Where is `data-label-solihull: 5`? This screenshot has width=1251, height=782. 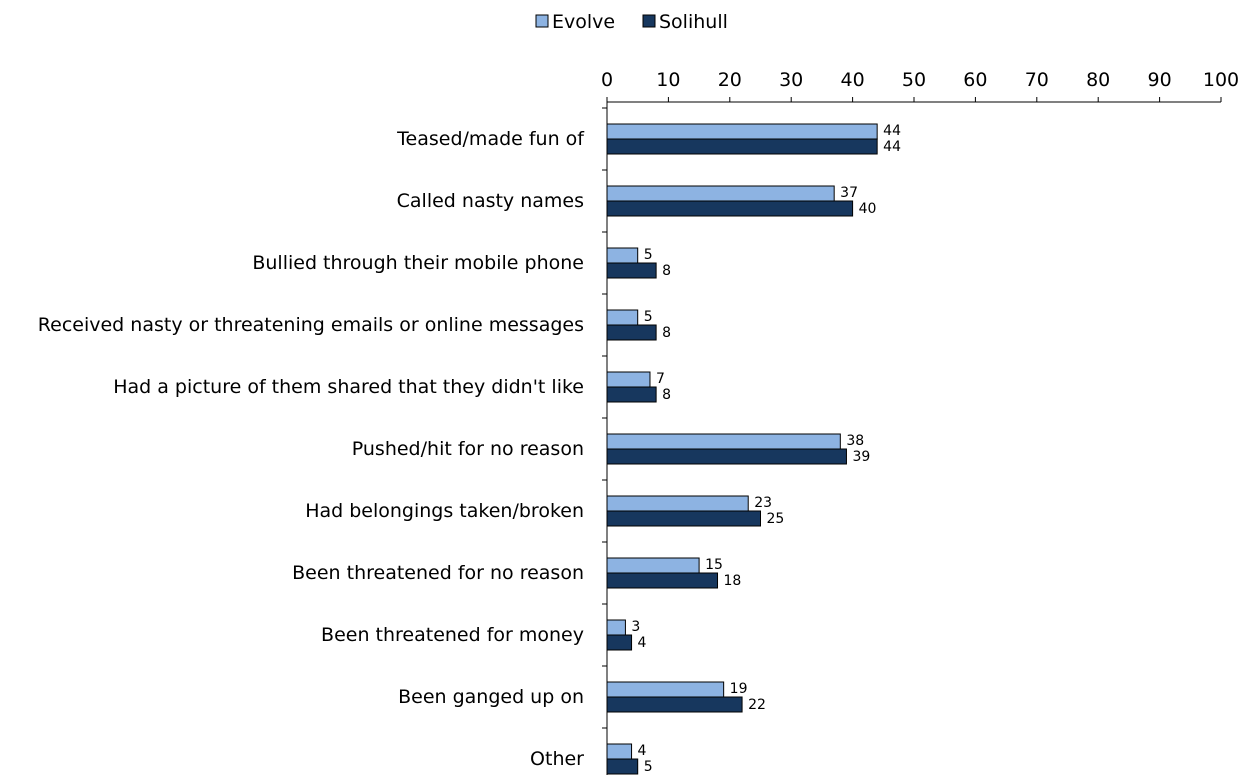 data-label-solihull: 5 is located at coordinates (648, 767).